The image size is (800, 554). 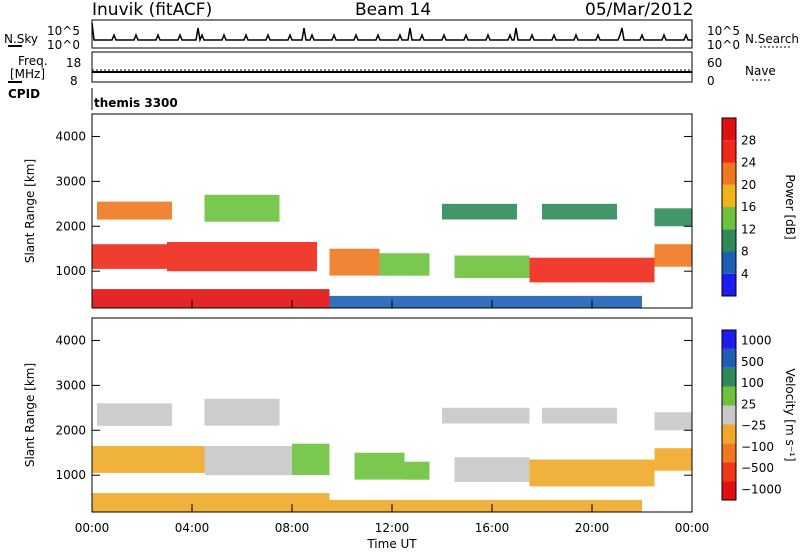 What do you see at coordinates (70, 271) in the screenshot?
I see `power-ytick-label-0: 1000` at bounding box center [70, 271].